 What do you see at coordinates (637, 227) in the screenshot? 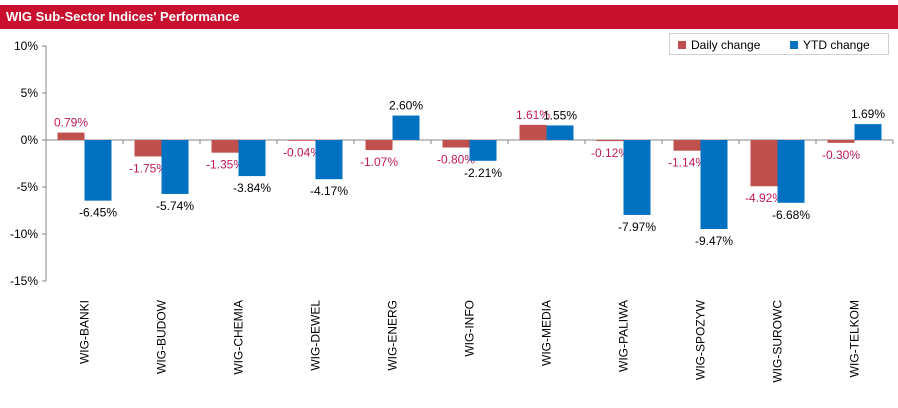
I see `data-label-ytd: -7.97%` at bounding box center [637, 227].